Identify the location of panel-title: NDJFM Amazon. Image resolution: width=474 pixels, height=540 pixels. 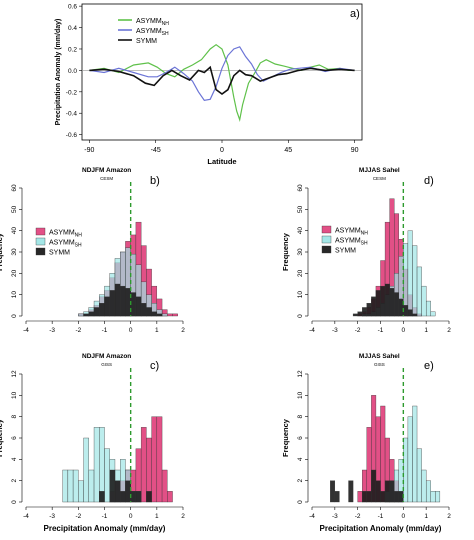
(106, 356).